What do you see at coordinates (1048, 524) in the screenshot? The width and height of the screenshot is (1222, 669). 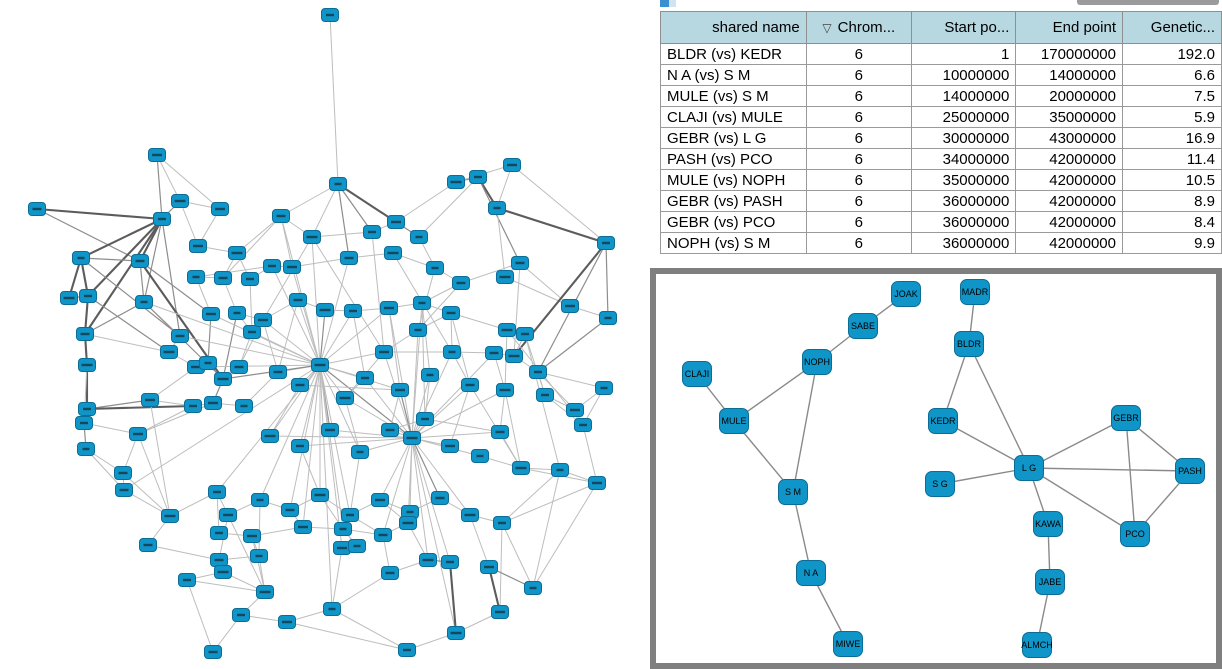 I see `subnetwork-node-kawa: KAWA` at bounding box center [1048, 524].